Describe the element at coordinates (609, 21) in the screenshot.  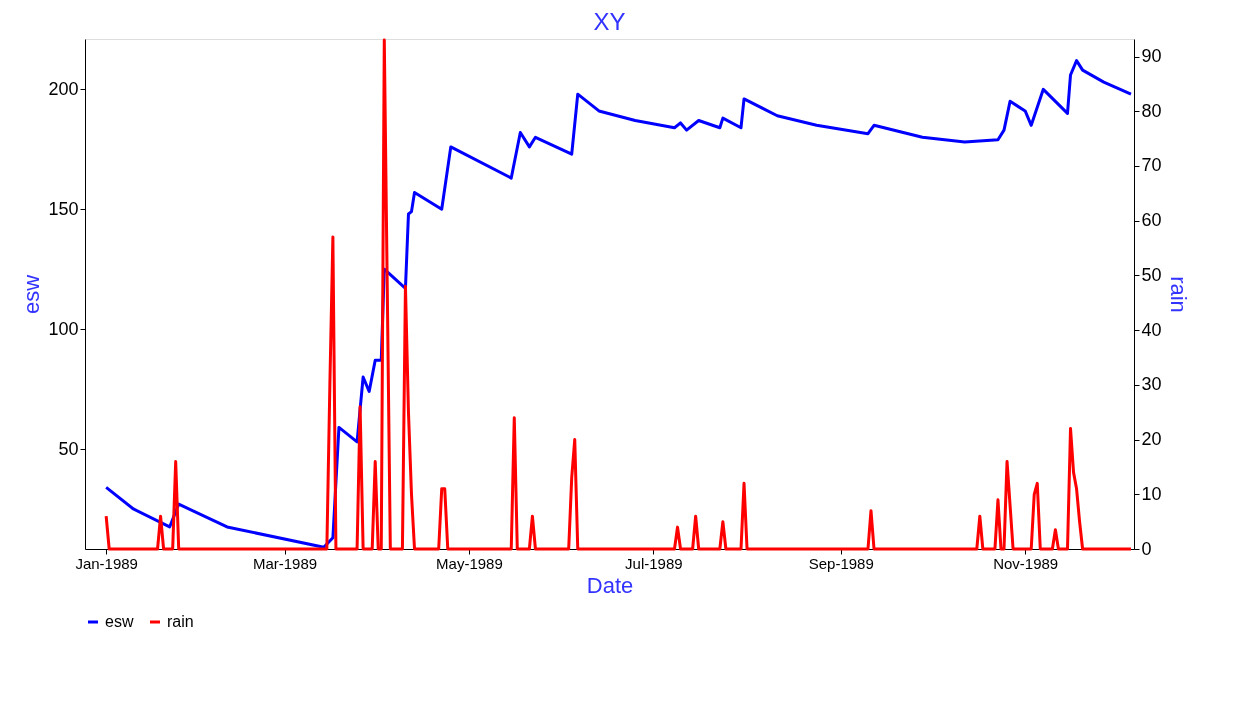
I see `chart-title: XY` at that location.